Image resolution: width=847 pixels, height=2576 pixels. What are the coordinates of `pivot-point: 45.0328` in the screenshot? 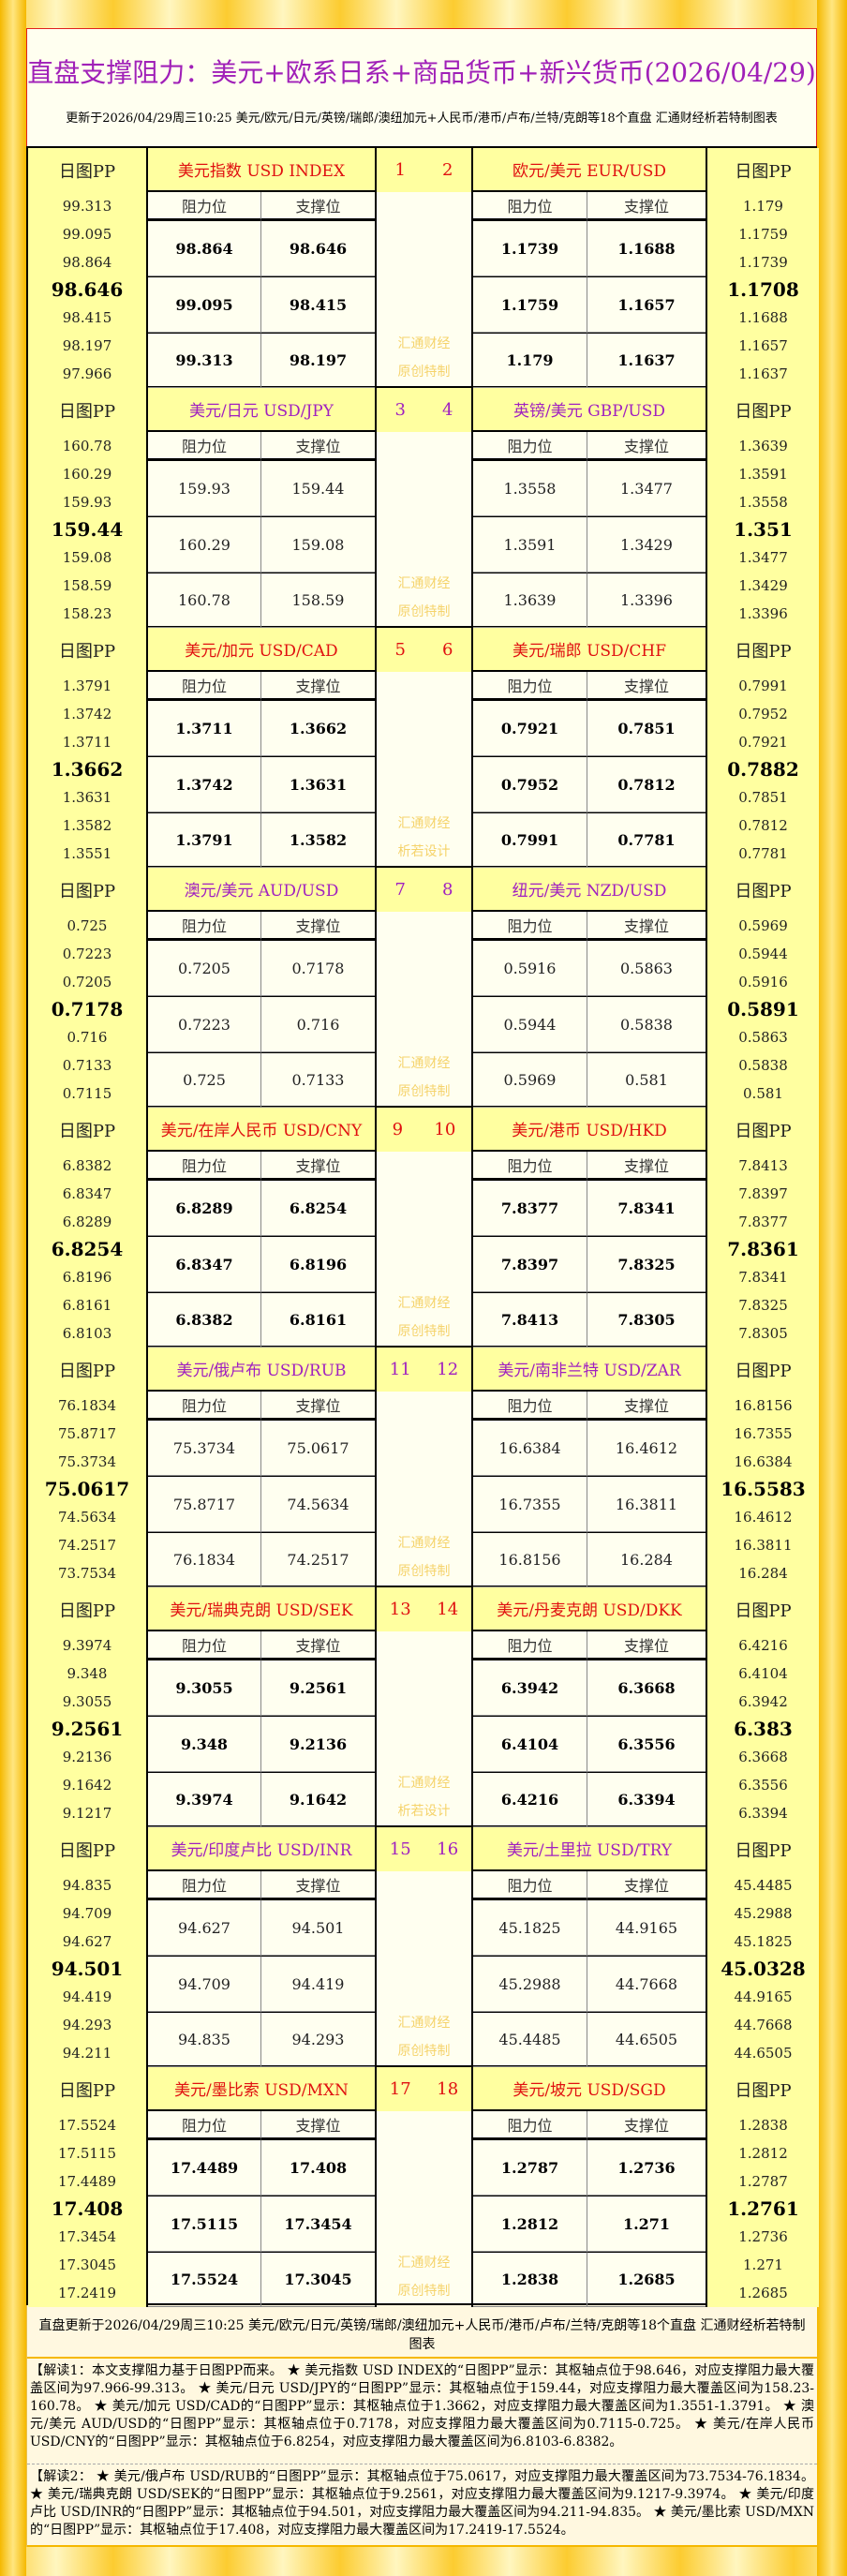 It's located at (763, 1969).